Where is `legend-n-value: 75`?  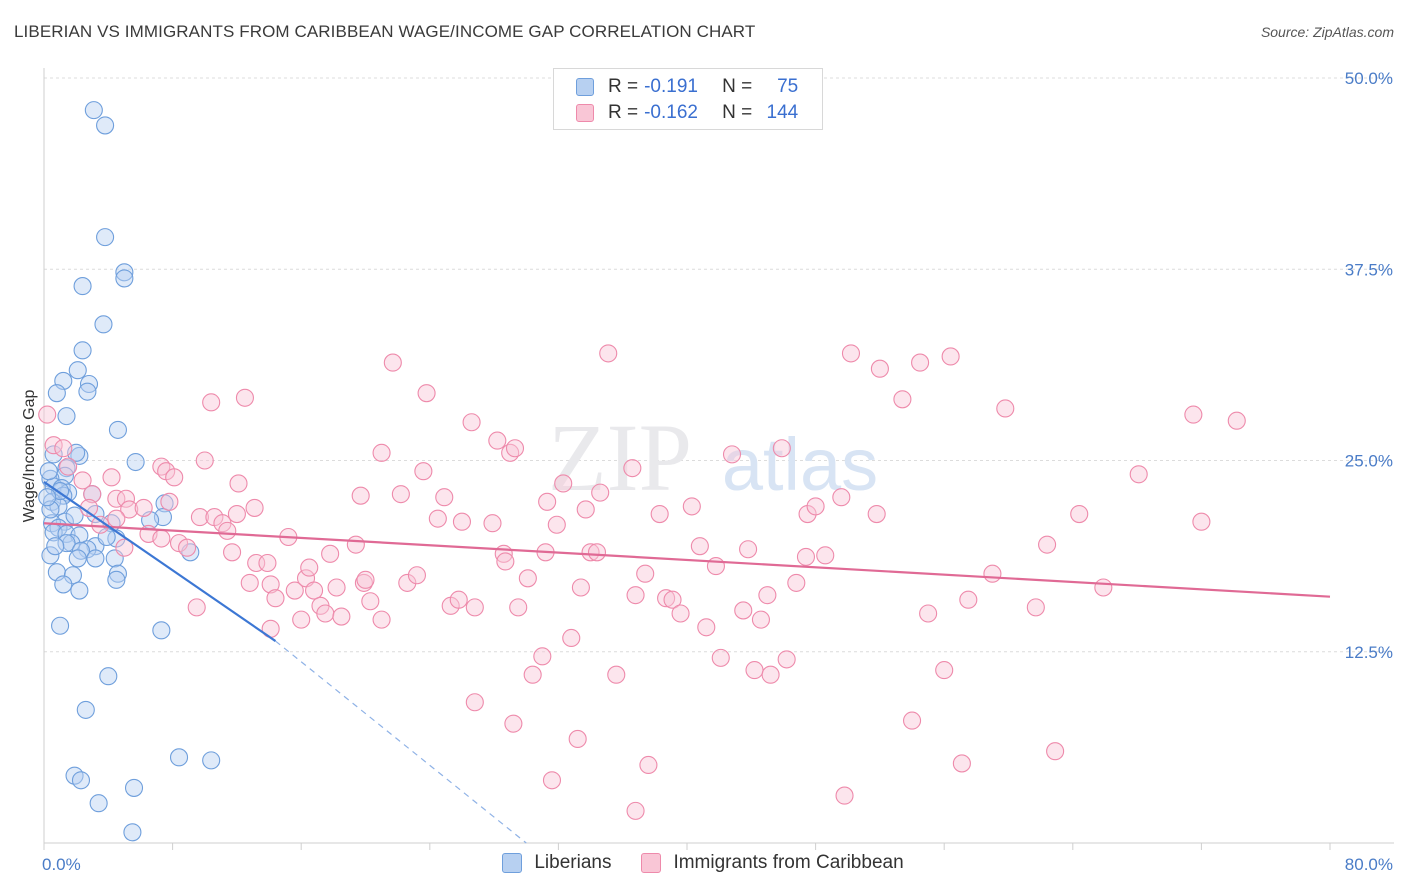 legend-n-value: 75 is located at coordinates (788, 86).